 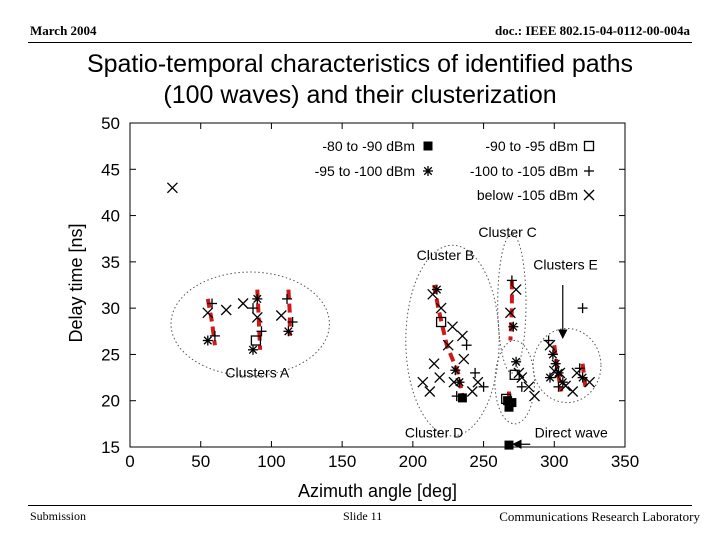 What do you see at coordinates (360, 42) in the screenshot?
I see `header-divider` at bounding box center [360, 42].